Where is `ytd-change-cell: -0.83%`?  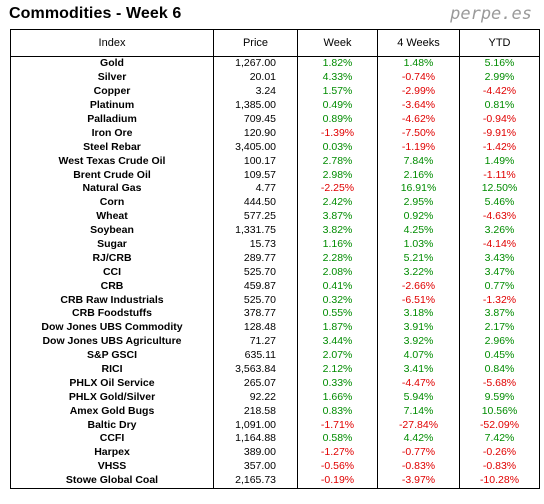 ytd-change-cell: -0.83% is located at coordinates (499, 466).